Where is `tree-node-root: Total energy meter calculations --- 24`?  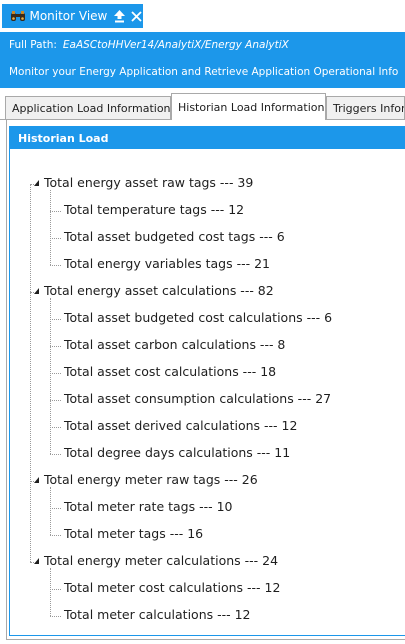 tree-node-root: Total energy meter calculations --- 24 is located at coordinates (161, 560).